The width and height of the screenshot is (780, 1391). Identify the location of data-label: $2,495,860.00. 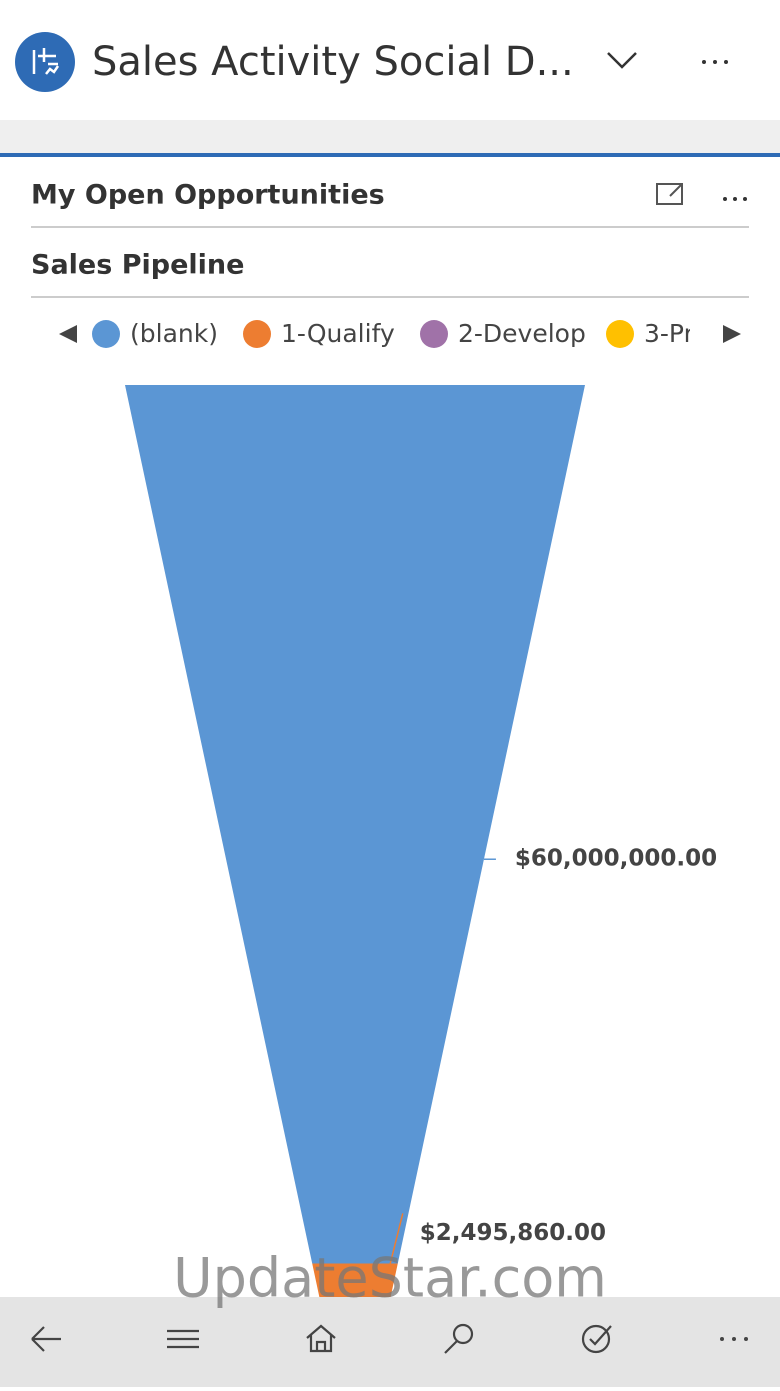
(513, 1233).